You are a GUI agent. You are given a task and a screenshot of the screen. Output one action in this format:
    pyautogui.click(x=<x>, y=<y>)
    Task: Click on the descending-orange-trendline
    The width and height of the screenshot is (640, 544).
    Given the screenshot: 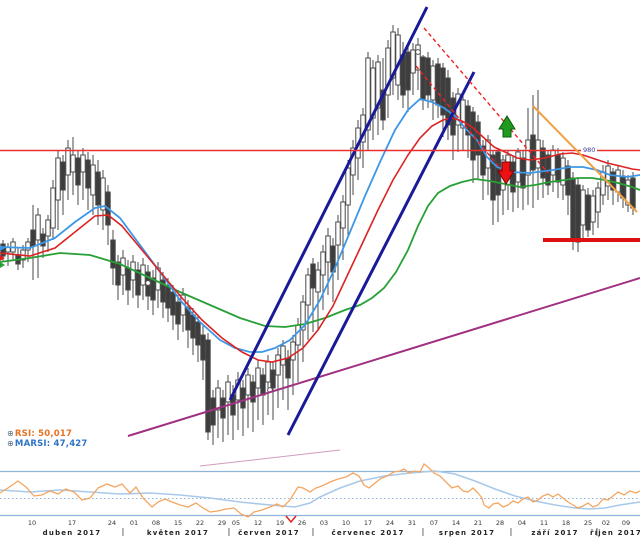 What is the action you would take?
    pyautogui.click(x=585, y=159)
    